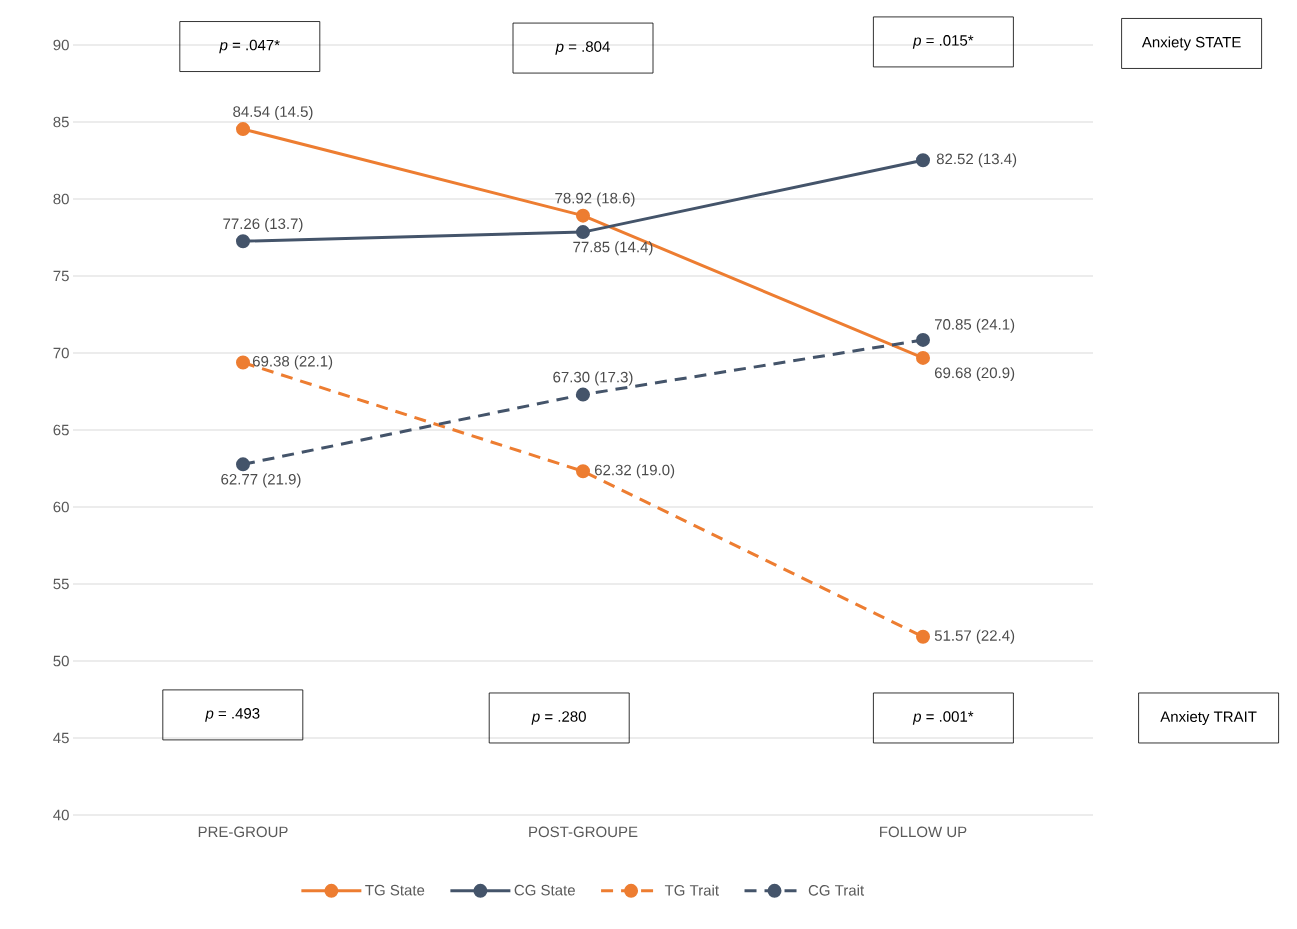 The height and width of the screenshot is (929, 1297). What do you see at coordinates (974, 636) in the screenshot?
I see `data-label: 51.57 (22.4)` at bounding box center [974, 636].